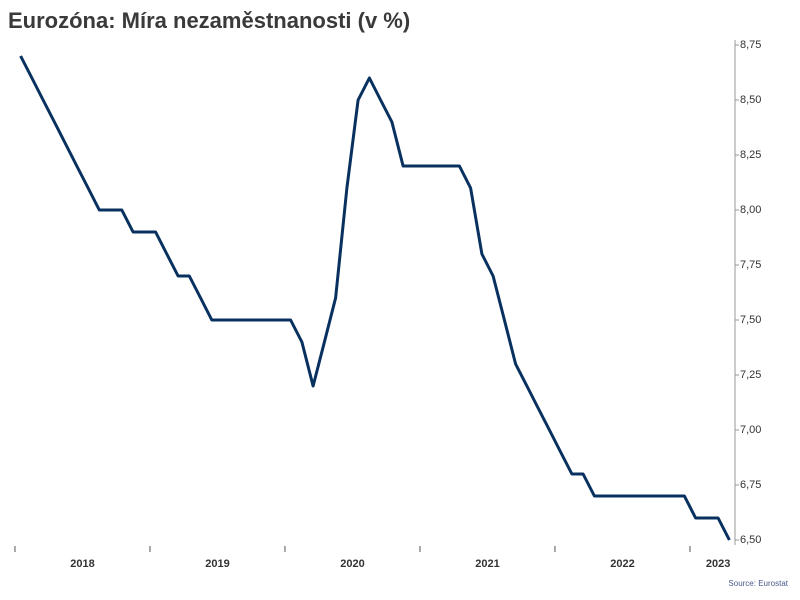 Image resolution: width=800 pixels, height=600 pixels. Describe the element at coordinates (718, 564) in the screenshot. I see `x-tick-label: 2023` at that location.